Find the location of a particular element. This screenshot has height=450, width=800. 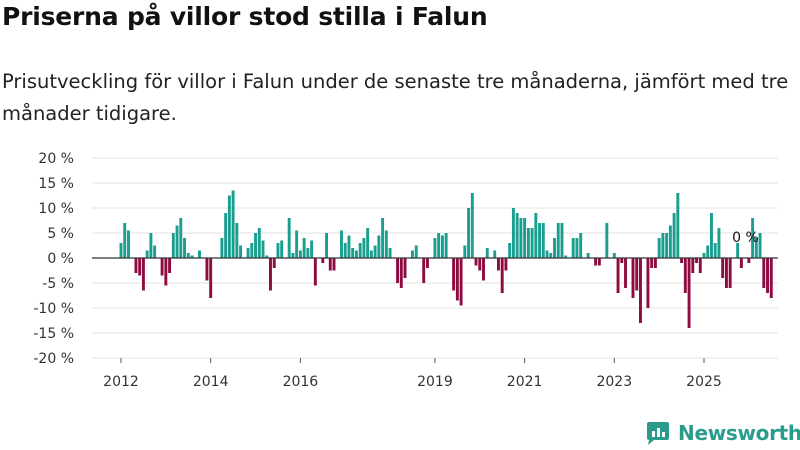

y-tick-label: 5 % is located at coordinates (60, 234).